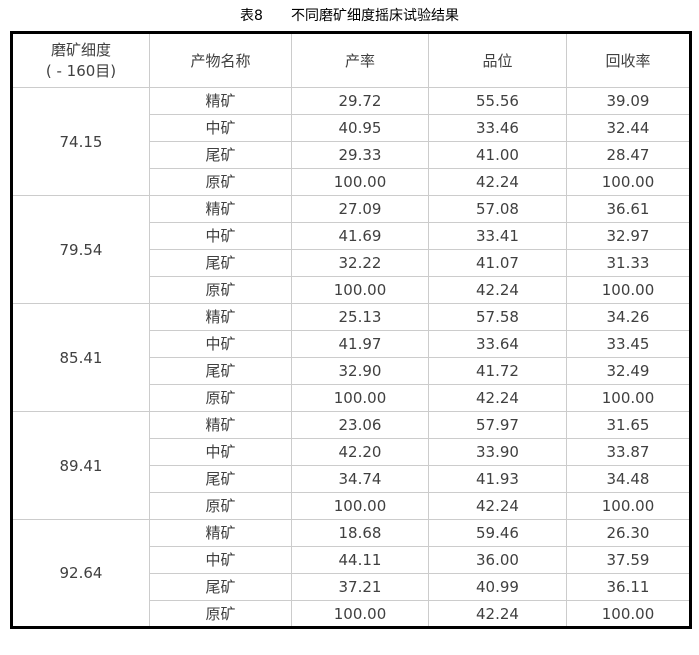  What do you see at coordinates (360, 533) in the screenshot?
I see `yield-cell: 18.68` at bounding box center [360, 533].